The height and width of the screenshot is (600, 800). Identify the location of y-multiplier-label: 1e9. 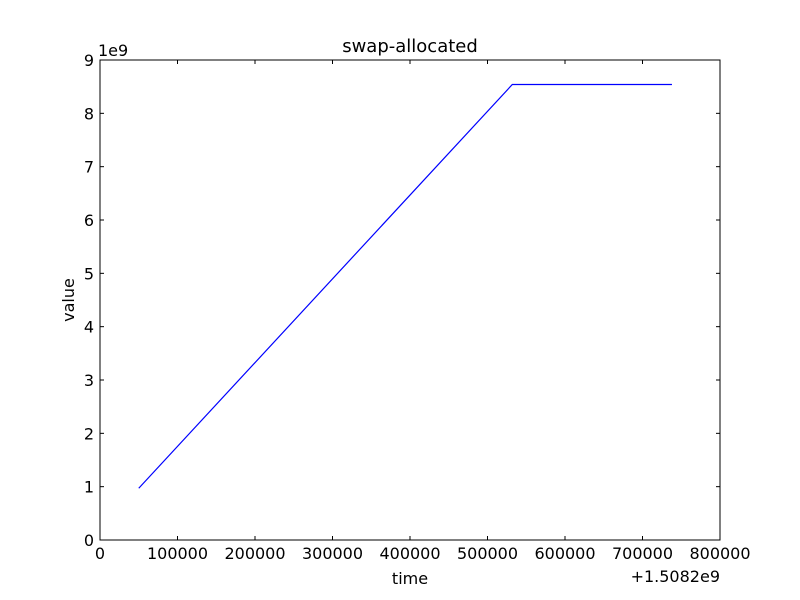
(113, 50).